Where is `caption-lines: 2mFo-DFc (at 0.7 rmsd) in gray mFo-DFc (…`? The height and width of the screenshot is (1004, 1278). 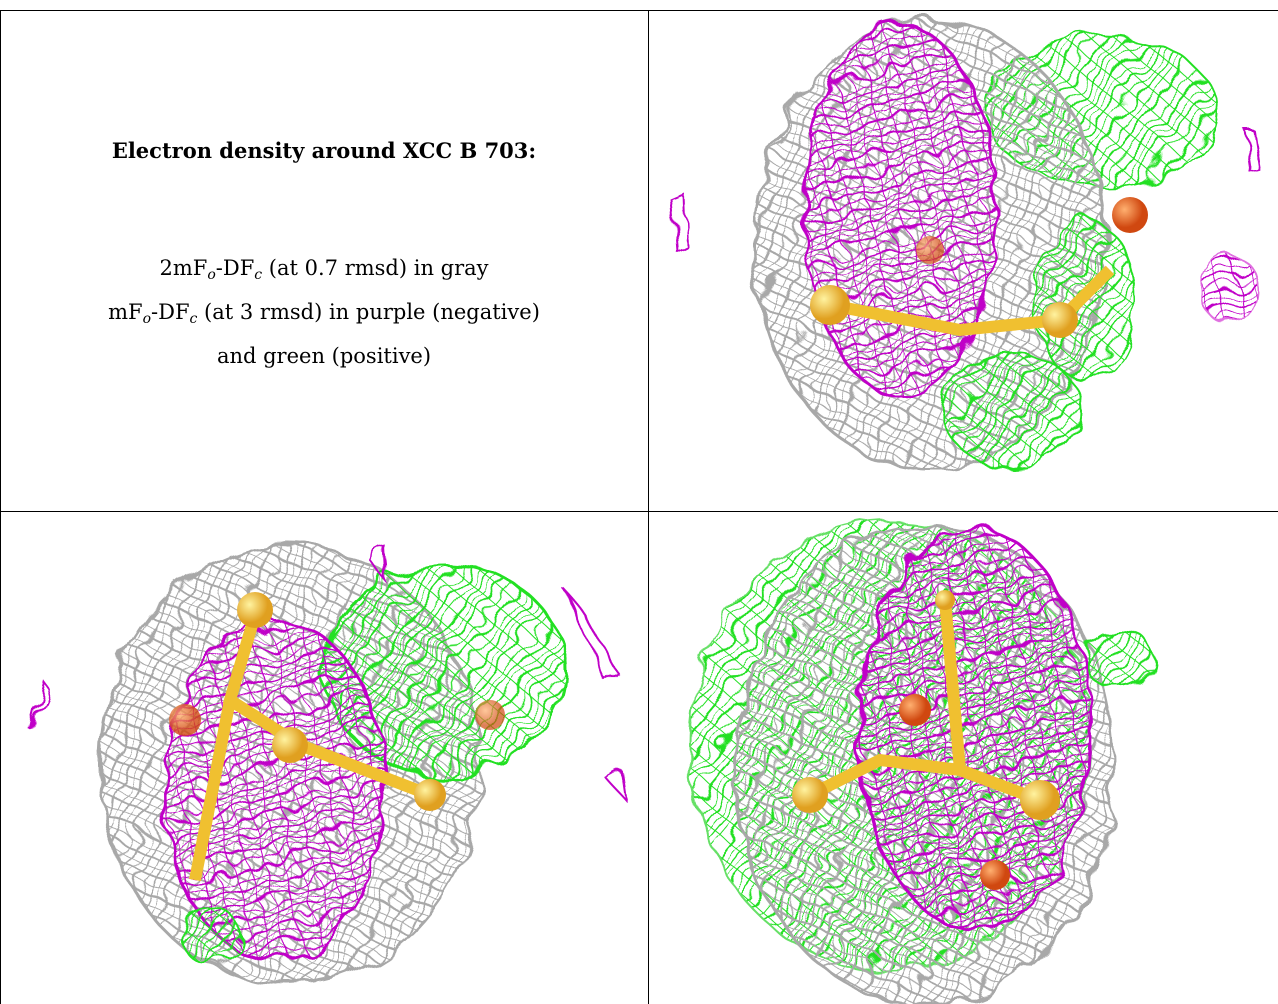 caption-lines: 2mFo-DFc (at 0.7 rmsd) in gray mFo-DFc (… is located at coordinates (324, 312).